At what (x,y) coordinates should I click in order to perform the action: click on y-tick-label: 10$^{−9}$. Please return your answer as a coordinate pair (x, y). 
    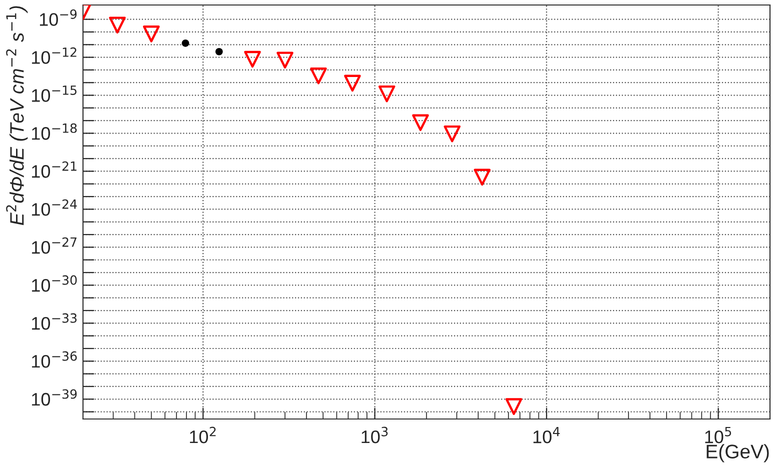
    Looking at the image, I should click on (58, 17).